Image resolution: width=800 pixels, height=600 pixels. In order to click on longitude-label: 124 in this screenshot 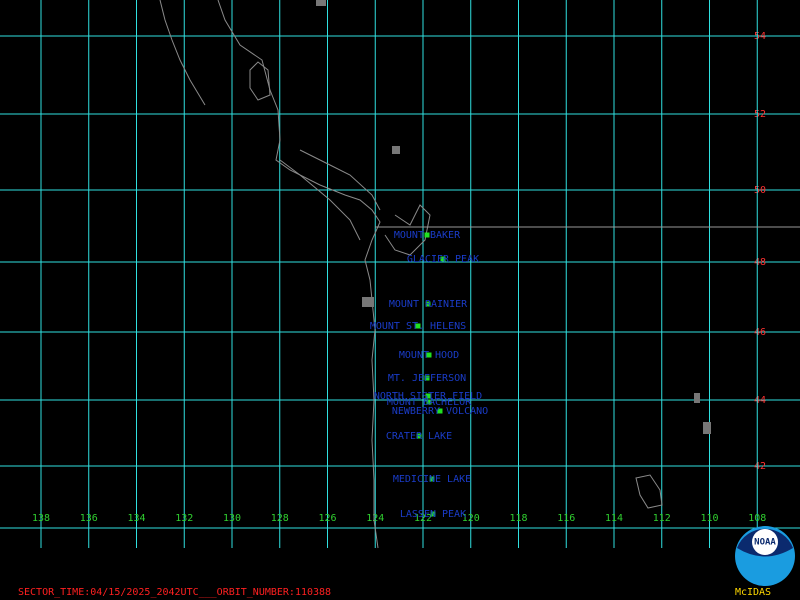, I will do `click(375, 518)`.